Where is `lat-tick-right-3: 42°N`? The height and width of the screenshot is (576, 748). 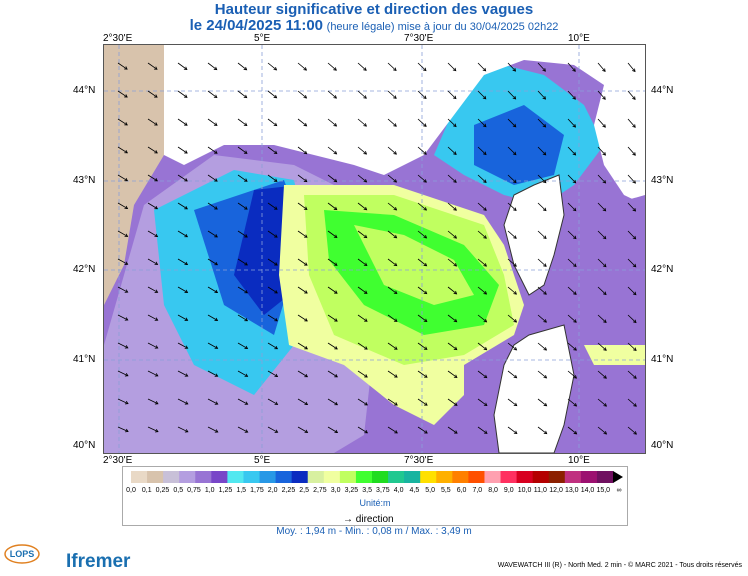
lat-tick-right-3: 42°N is located at coordinates (662, 269).